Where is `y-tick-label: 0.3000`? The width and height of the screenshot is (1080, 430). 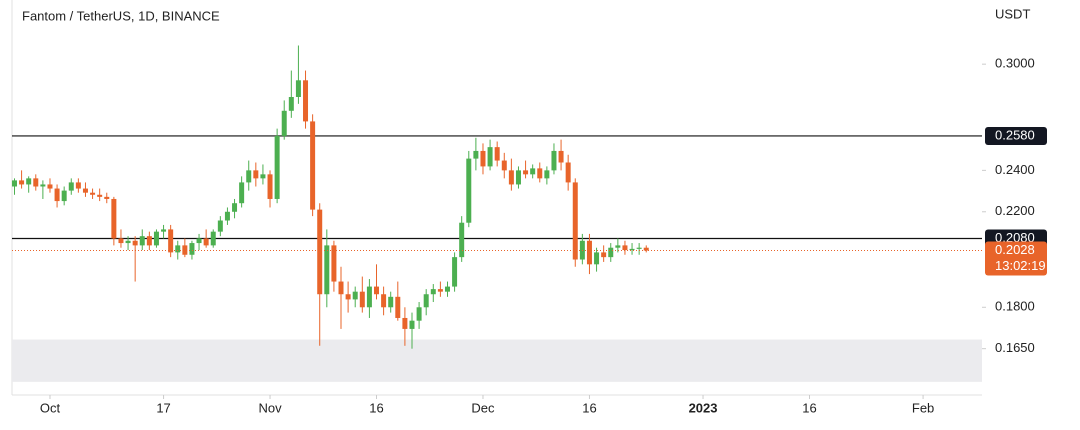
y-tick-label: 0.3000 is located at coordinates (1015, 63).